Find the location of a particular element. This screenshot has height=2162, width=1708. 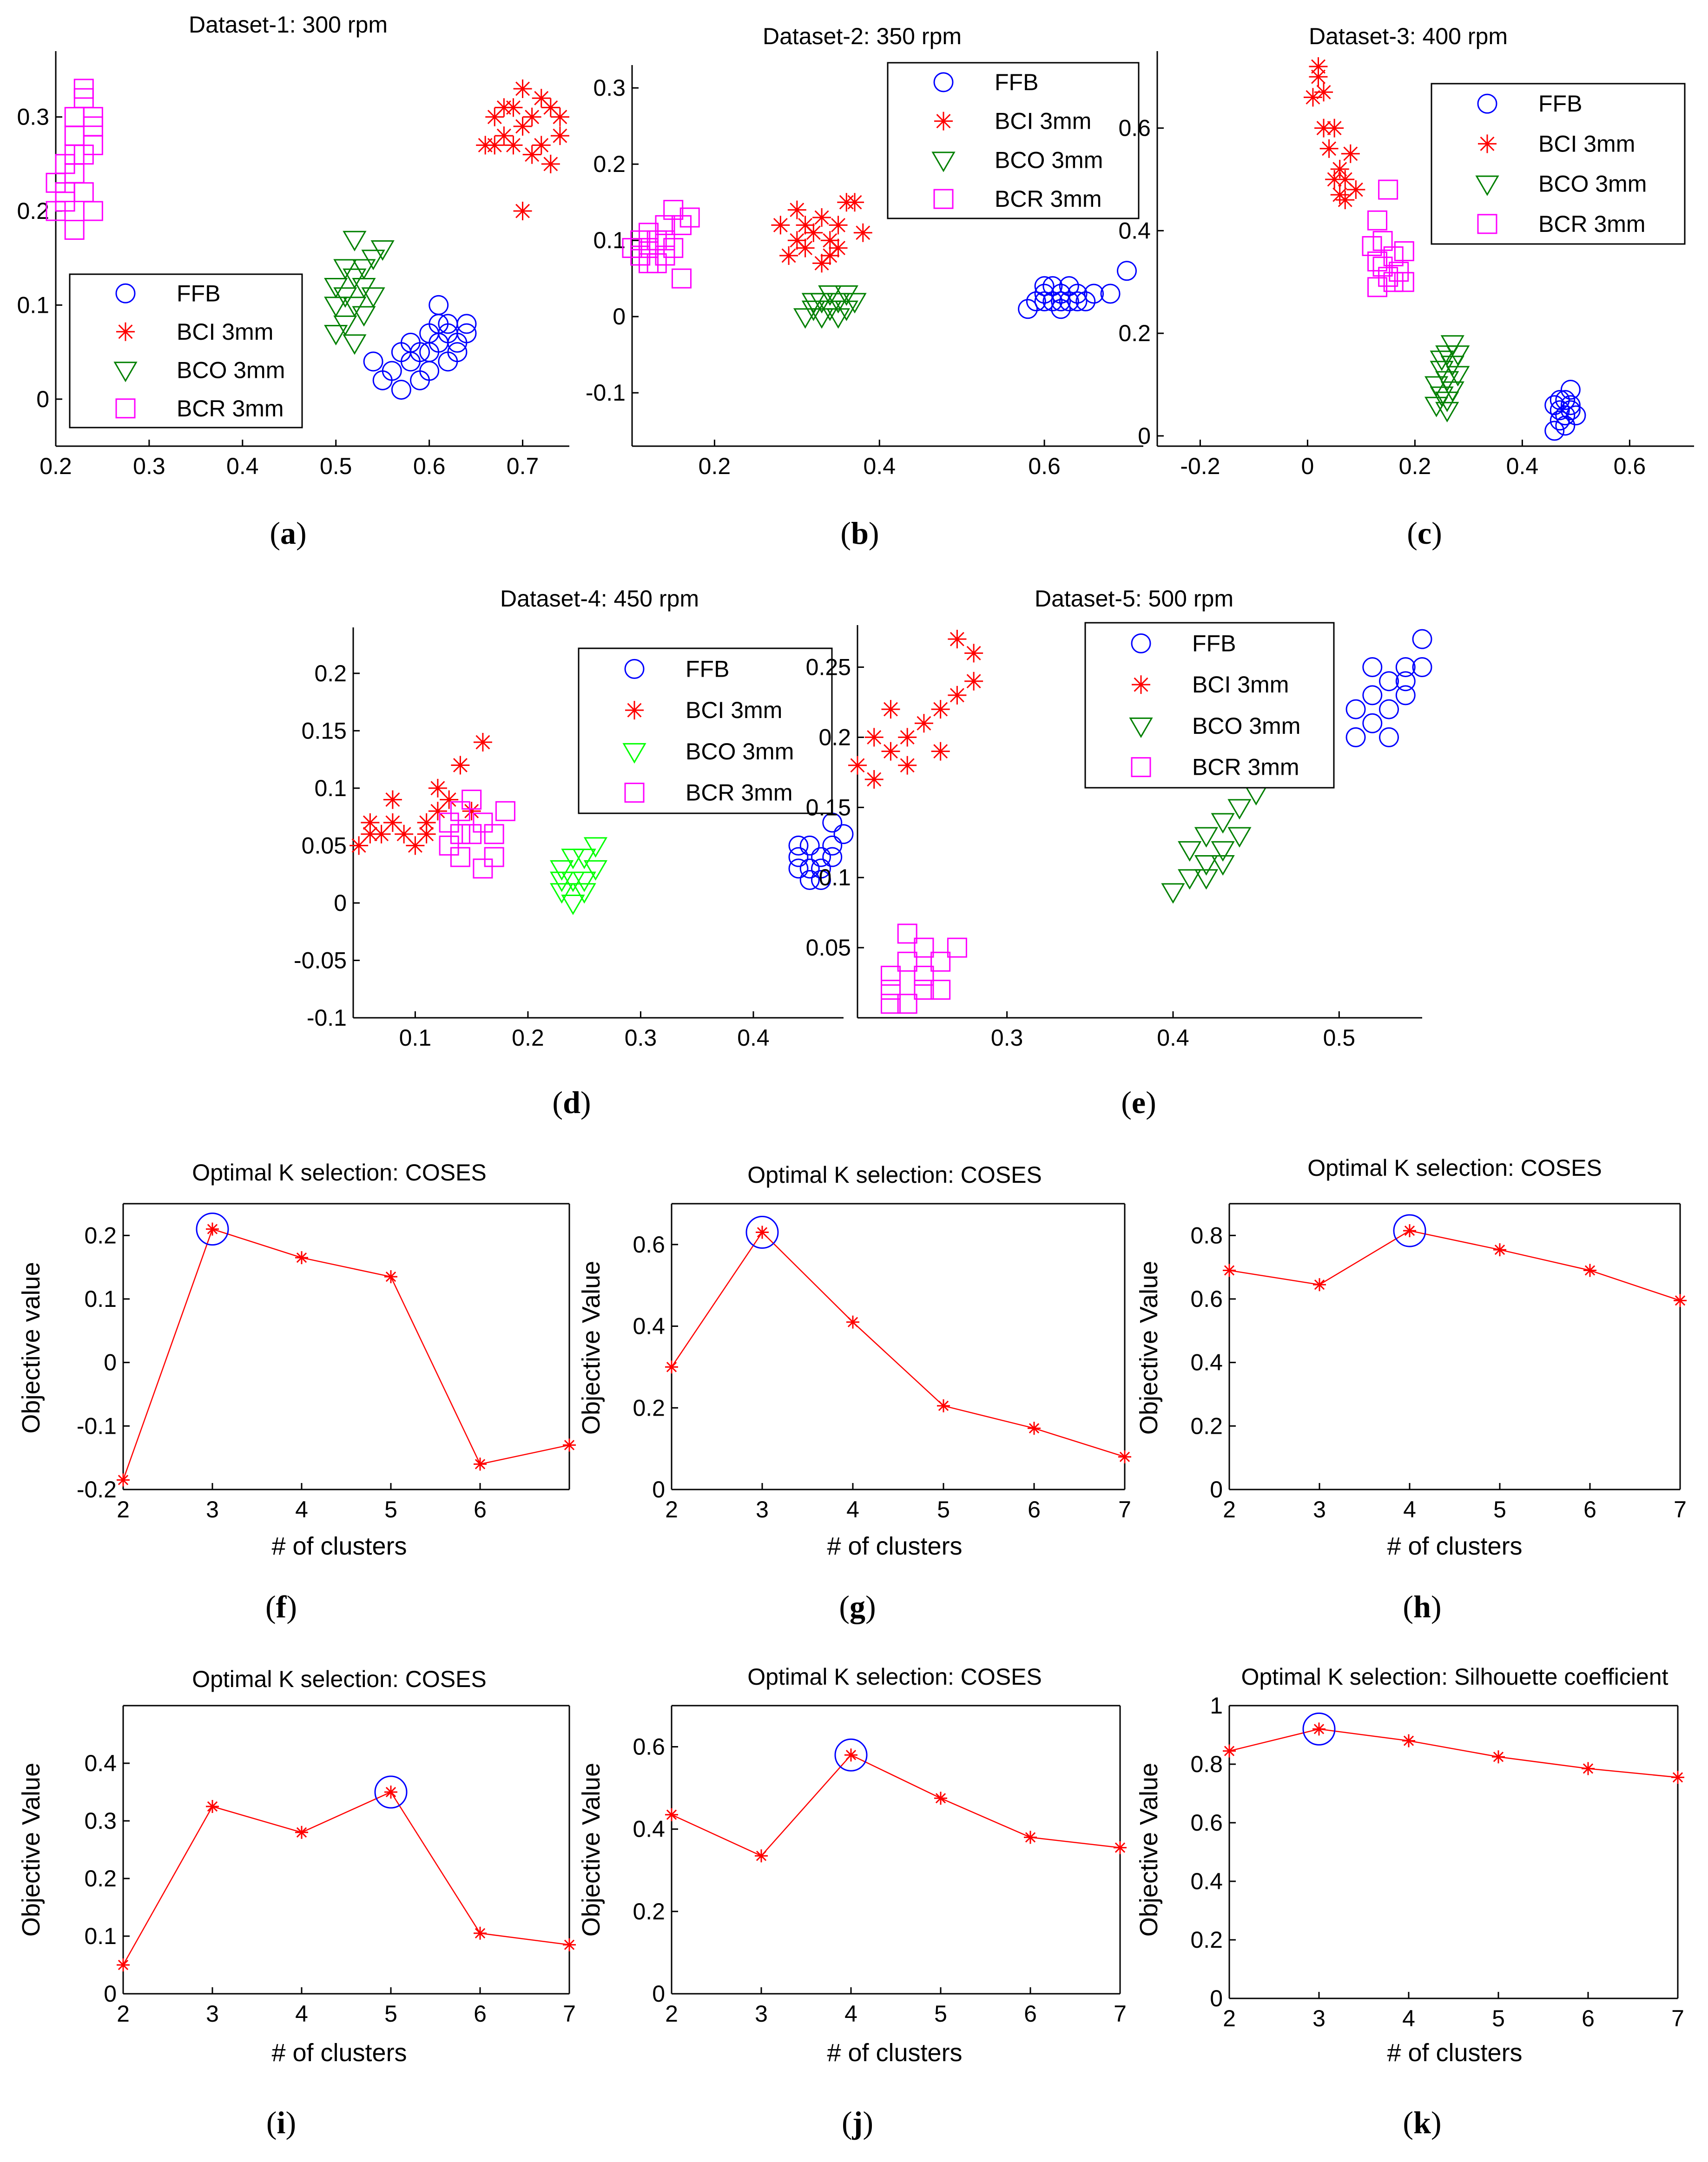

panel-caption: (c) is located at coordinates (1424, 533).